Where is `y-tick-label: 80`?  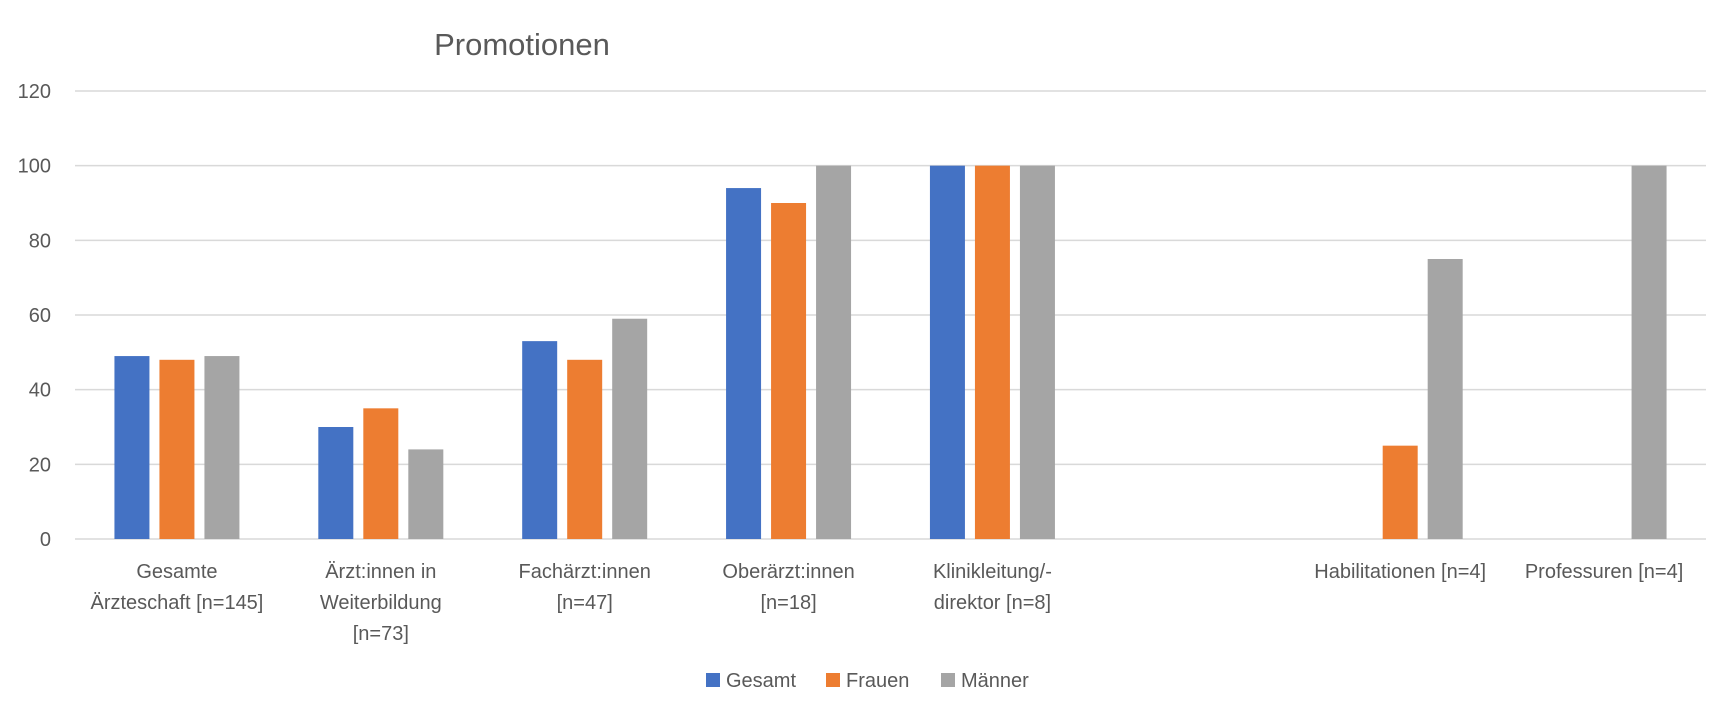
y-tick-label: 80 is located at coordinates (40, 241).